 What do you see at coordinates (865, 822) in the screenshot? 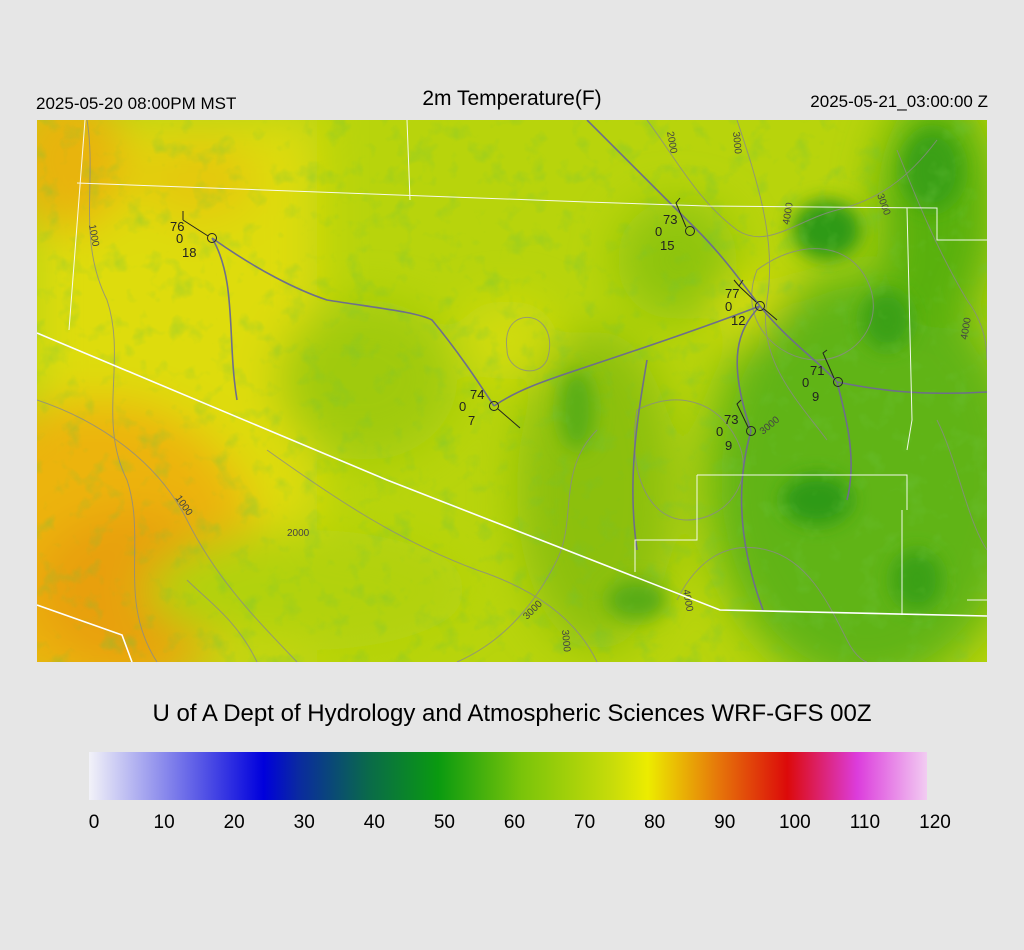
I see `colorbar-tick-label: 110` at bounding box center [865, 822].